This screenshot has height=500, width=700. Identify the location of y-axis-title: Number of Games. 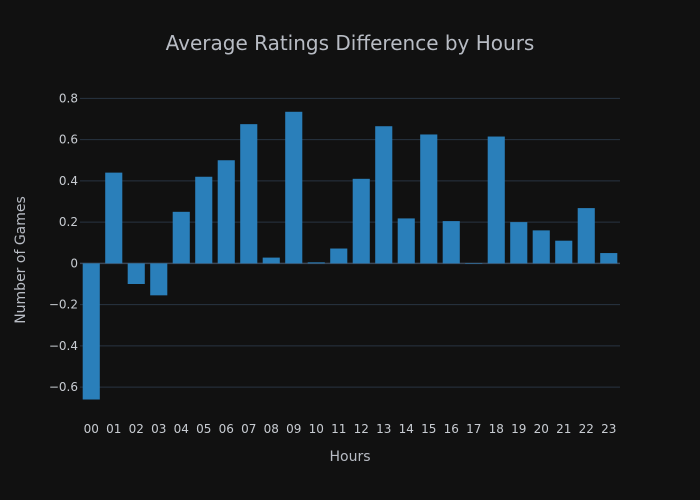
(21, 260).